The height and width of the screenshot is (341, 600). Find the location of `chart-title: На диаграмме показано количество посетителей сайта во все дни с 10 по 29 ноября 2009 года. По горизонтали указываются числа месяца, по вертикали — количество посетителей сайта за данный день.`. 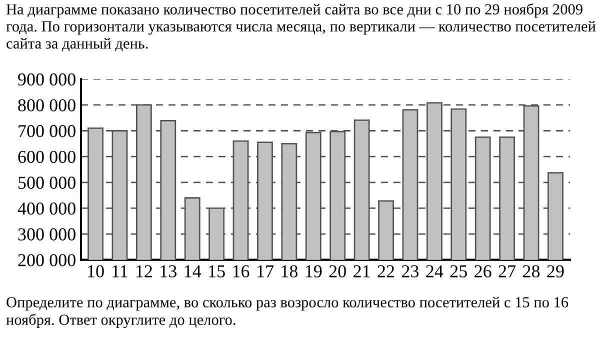

chart-title: На диаграмме показано количество посетителей сайта во все дни с 10 по 29 ноября 2009 года. По горизонтали указываются числа месяца, по вертикали — количество посетителей сайта за данный день. is located at coordinates (301, 27).